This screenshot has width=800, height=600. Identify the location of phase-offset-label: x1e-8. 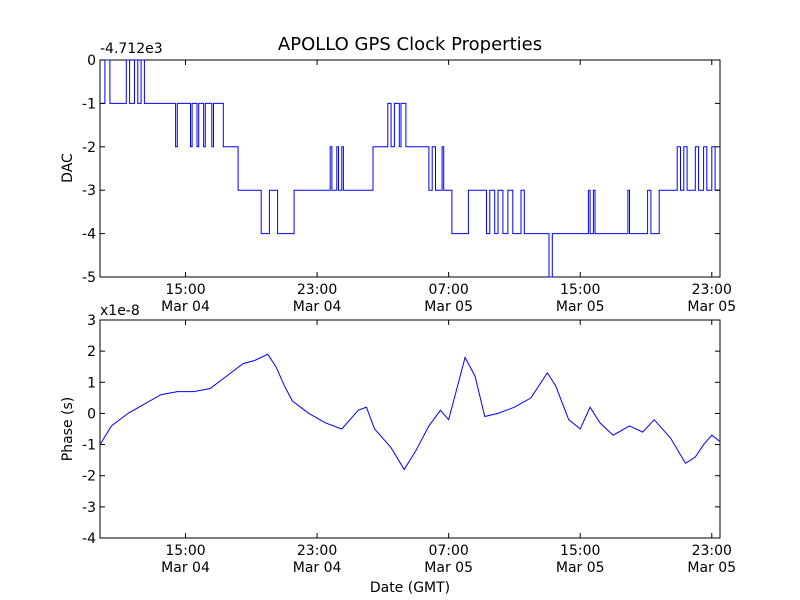
(120, 311).